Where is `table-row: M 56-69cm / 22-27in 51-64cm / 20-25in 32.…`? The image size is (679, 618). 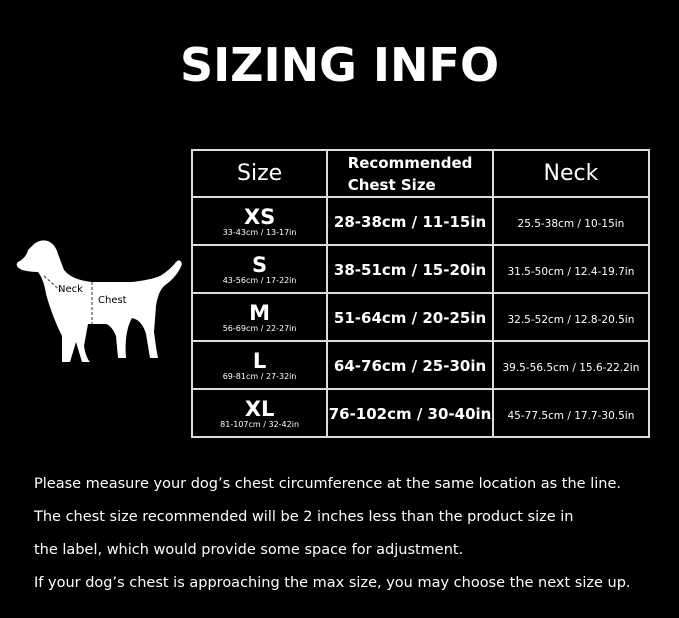
table-row: M 56-69cm / 22-27in 51-64cm / 20-25in 32.… is located at coordinates (420, 317).